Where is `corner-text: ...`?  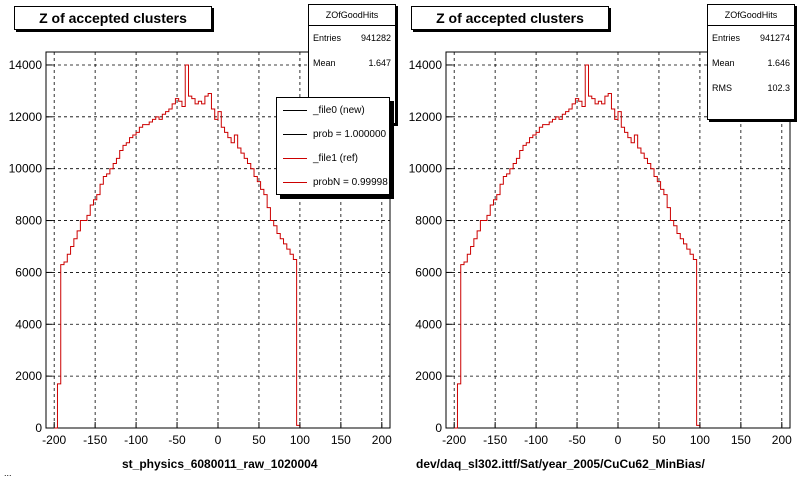 corner-text: ... is located at coordinates (8, 473).